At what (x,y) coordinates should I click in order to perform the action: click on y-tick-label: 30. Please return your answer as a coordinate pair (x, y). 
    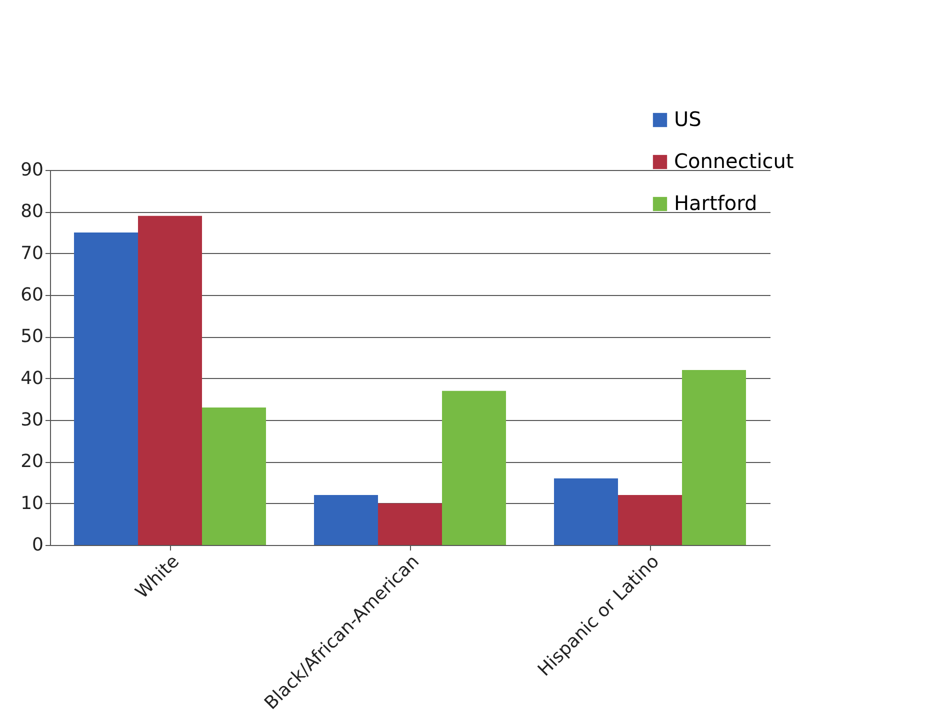
    Looking at the image, I should click on (32, 420).